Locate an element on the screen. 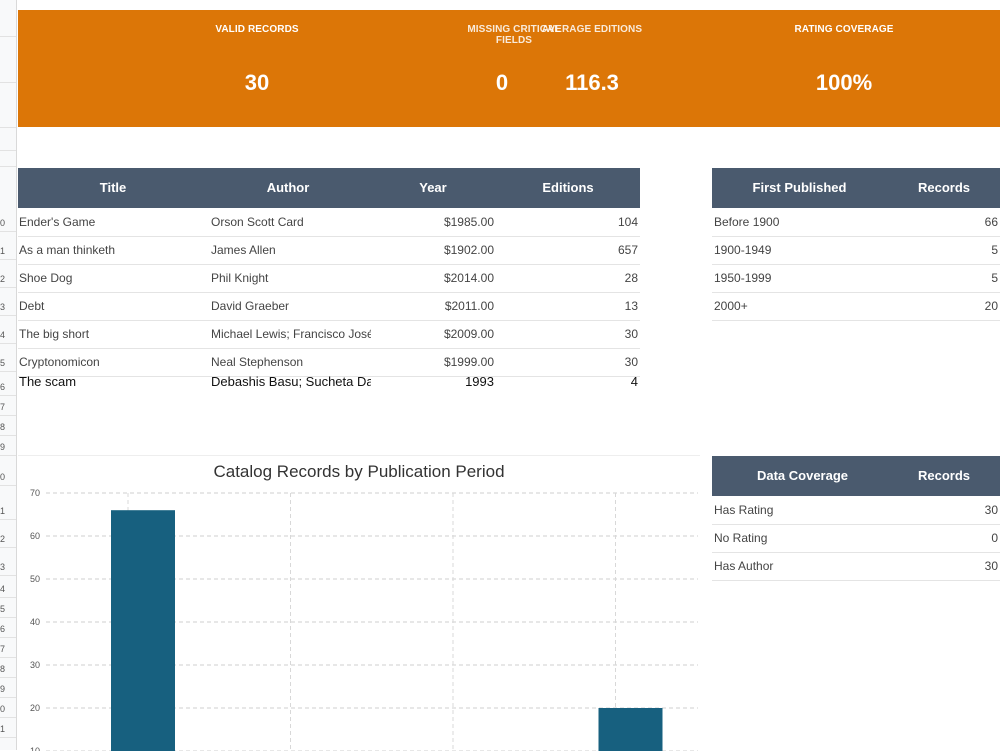 The width and height of the screenshot is (1000, 751). table-row: No Rating 0 is located at coordinates (856, 538).